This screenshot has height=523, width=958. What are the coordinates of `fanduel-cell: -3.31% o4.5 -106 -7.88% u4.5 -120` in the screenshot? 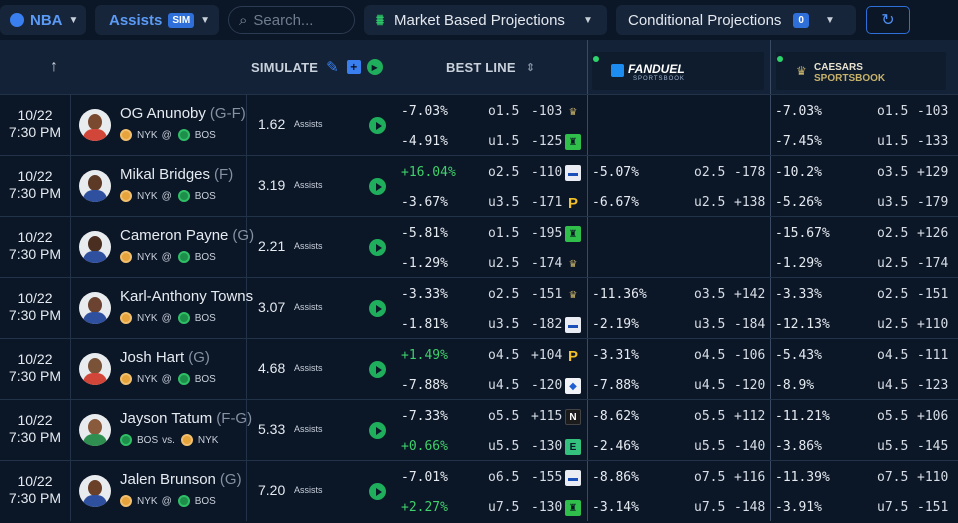 It's located at (679, 369).